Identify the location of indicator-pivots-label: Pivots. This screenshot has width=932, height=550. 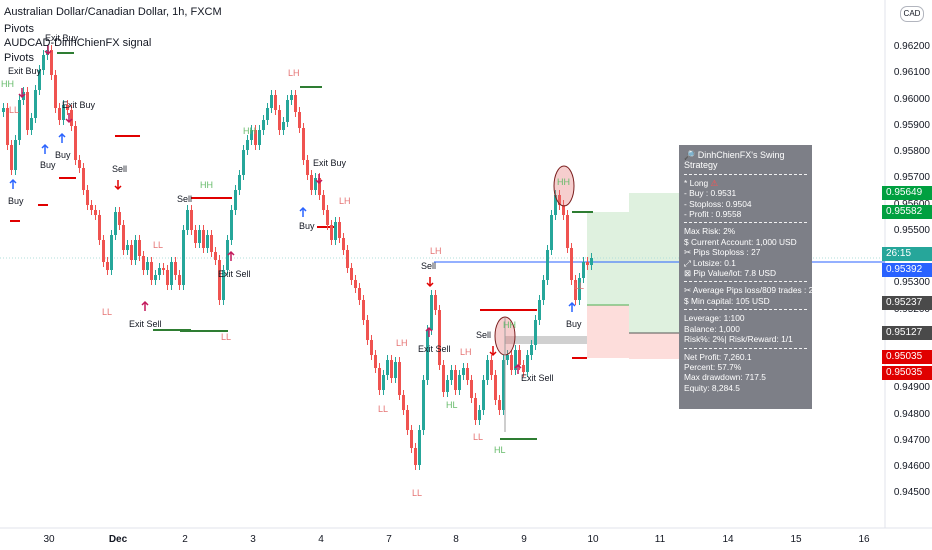
(19, 29).